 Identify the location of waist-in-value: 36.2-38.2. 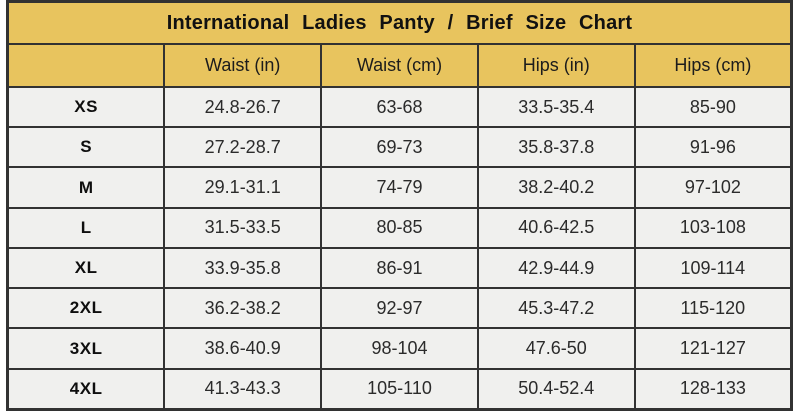
(243, 308).